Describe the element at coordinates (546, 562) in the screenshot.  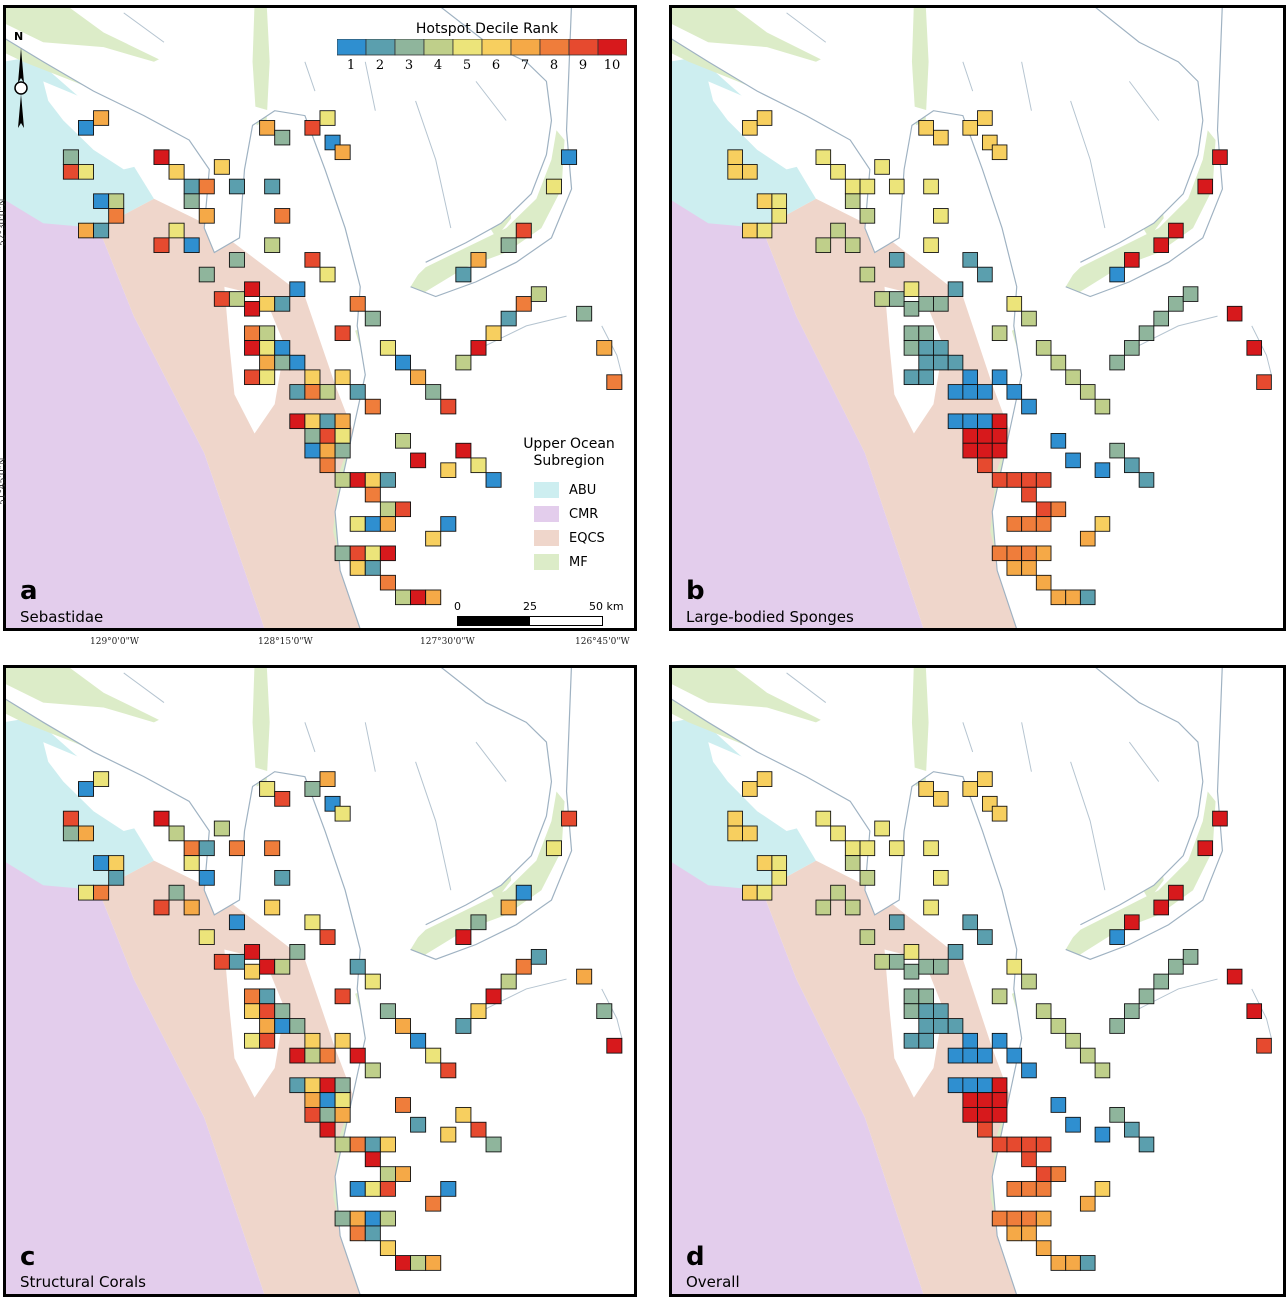
I see `region-swatch-mf` at that location.